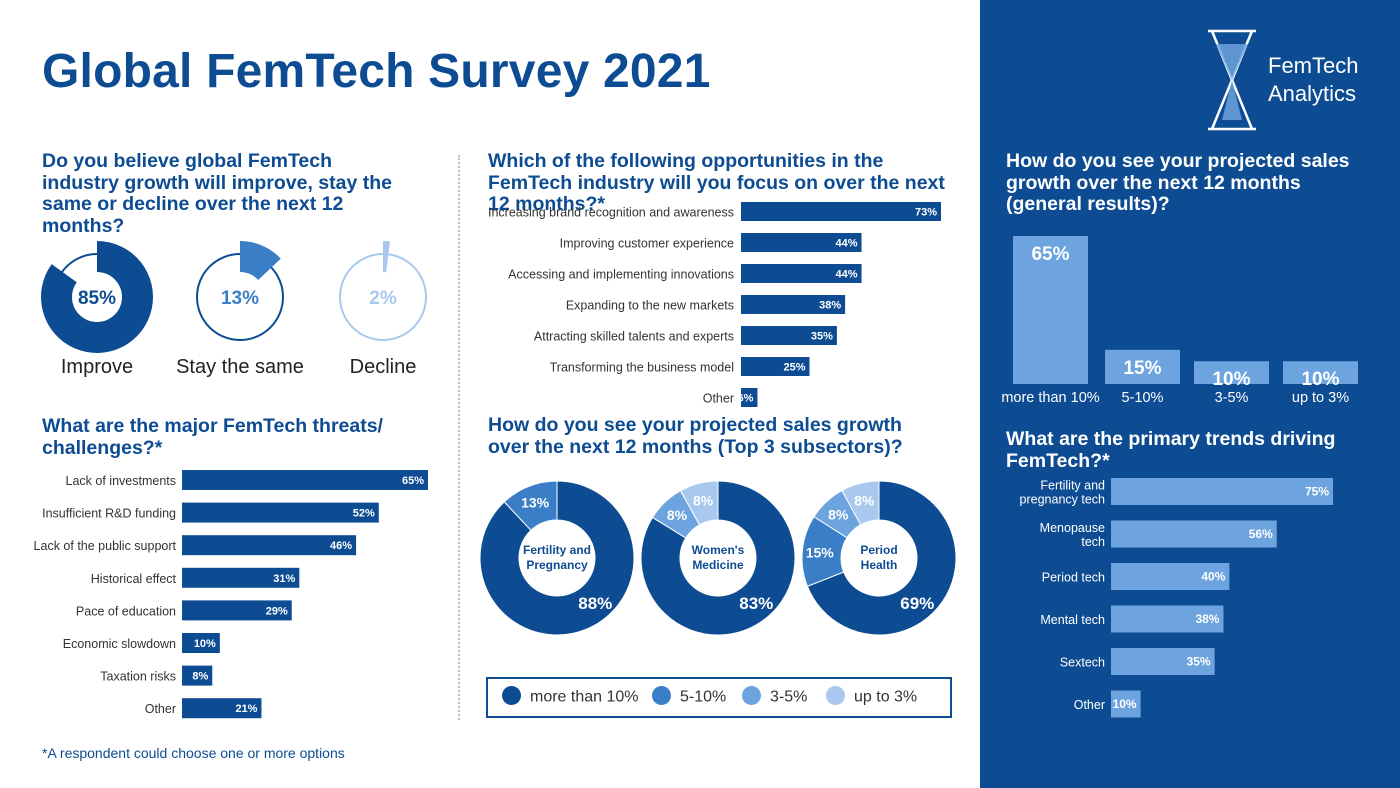  Describe the element at coordinates (126, 611) in the screenshot. I see `bar-category-label: Pace of education` at that location.